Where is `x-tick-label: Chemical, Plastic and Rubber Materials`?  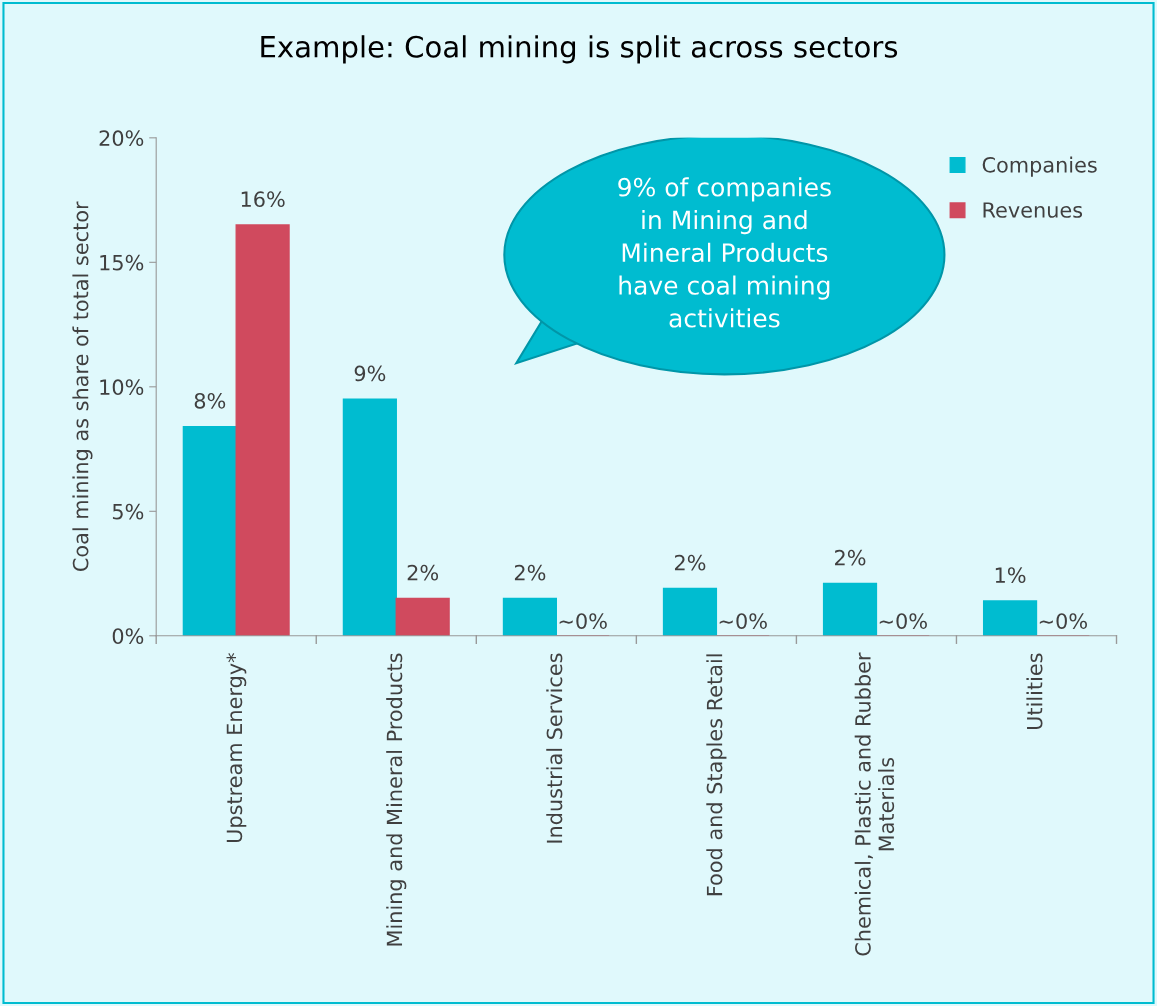 x-tick-label: Chemical, Plastic and Rubber Materials is located at coordinates (874, 804).